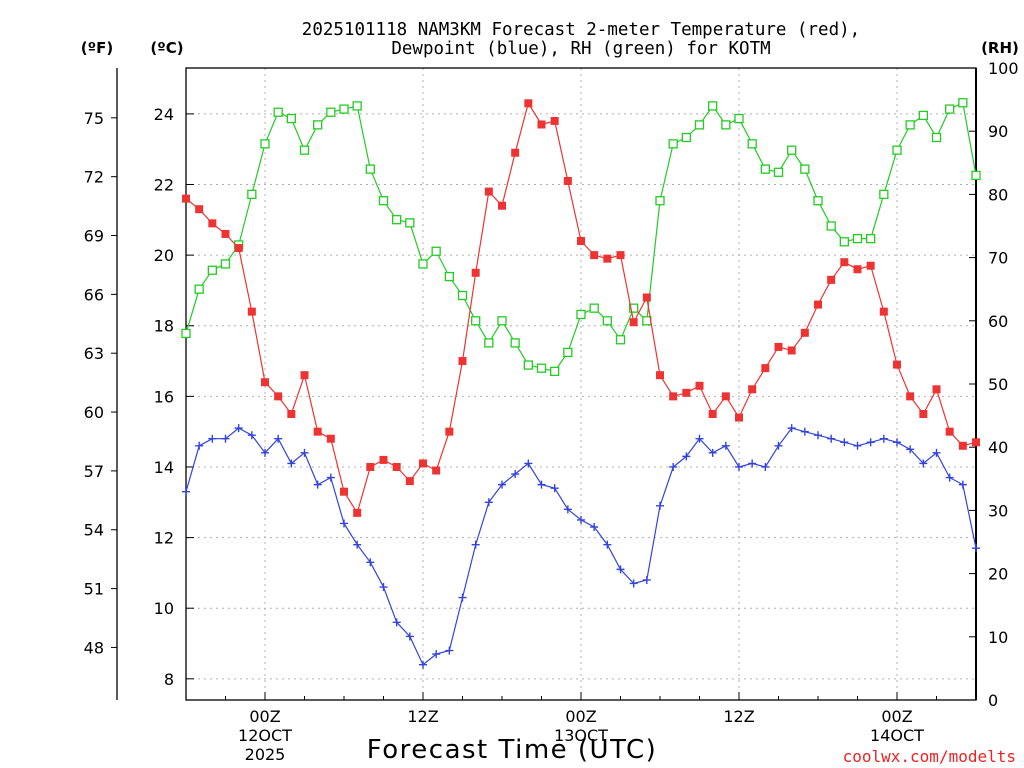 The height and width of the screenshot is (768, 1024). What do you see at coordinates (1003, 68) in the screenshot?
I see `rh-tick-label: 100` at bounding box center [1003, 68].